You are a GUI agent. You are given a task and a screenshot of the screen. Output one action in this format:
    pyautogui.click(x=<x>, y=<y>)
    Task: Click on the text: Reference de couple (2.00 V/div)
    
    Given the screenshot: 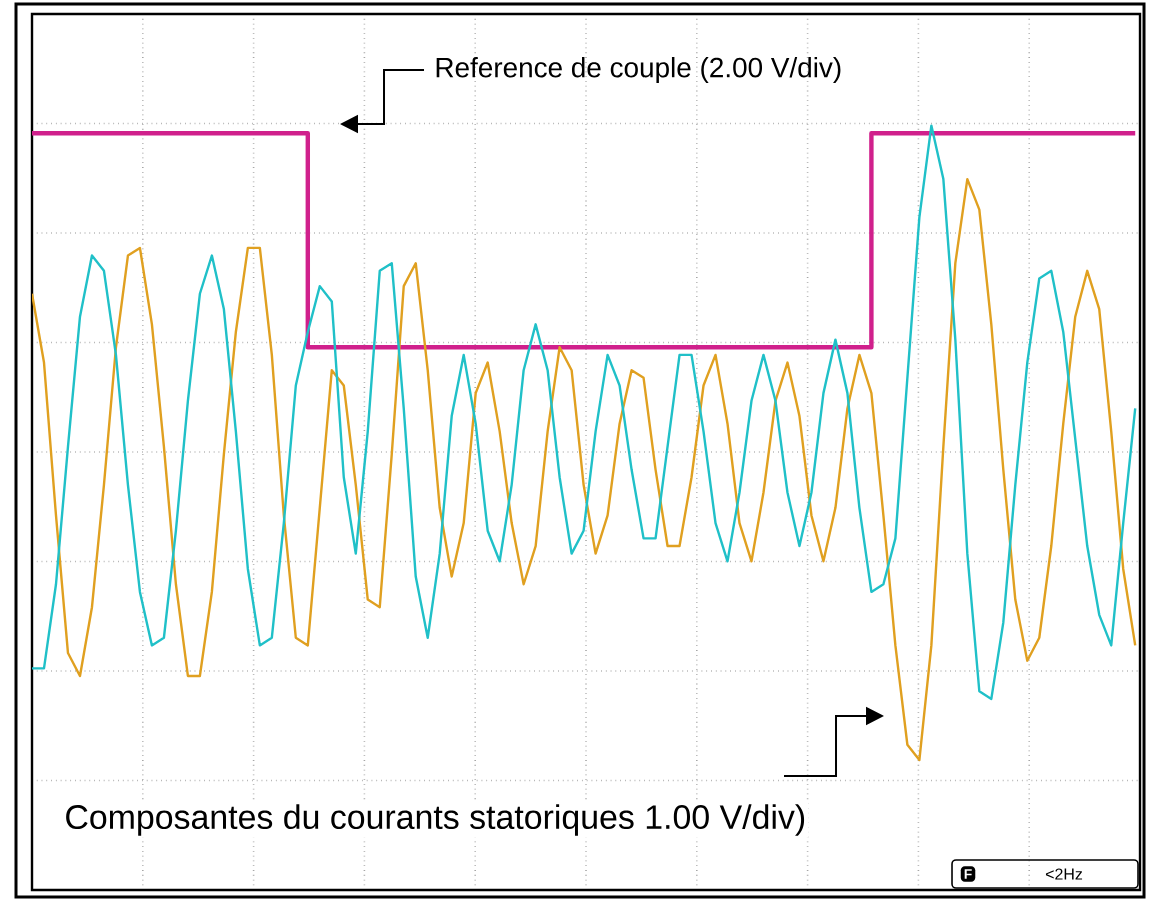 What is the action you would take?
    pyautogui.click(x=638, y=70)
    